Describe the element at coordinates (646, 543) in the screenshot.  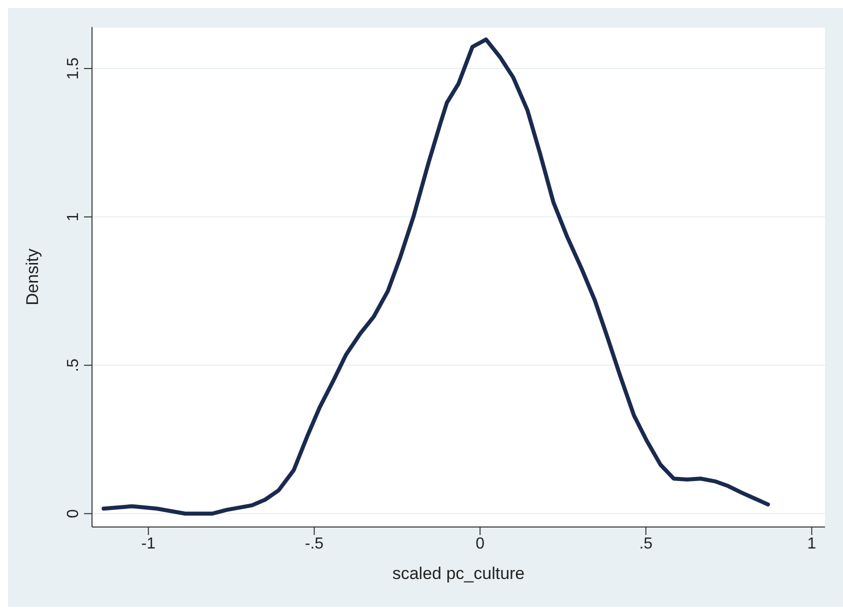
I see `x-tick-label: .5` at that location.